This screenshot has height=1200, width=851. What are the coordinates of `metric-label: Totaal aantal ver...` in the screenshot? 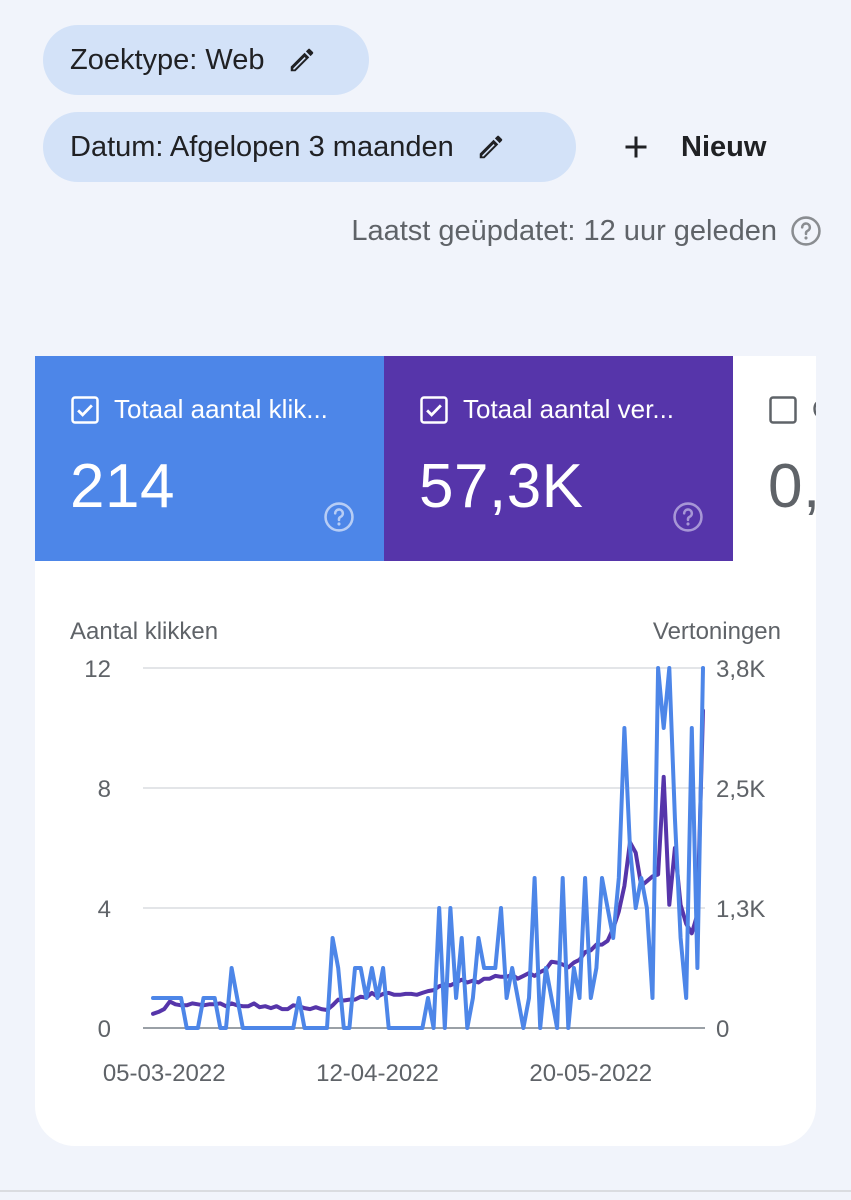 It's located at (569, 409).